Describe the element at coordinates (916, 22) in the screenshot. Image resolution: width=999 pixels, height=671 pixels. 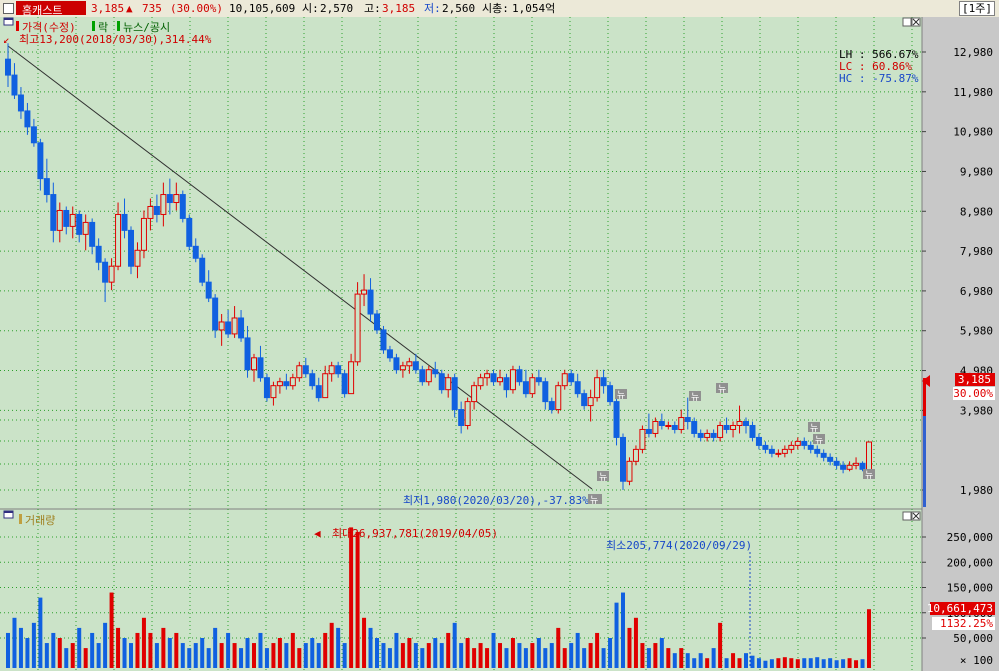
I see `price-panel-close-icon` at that location.